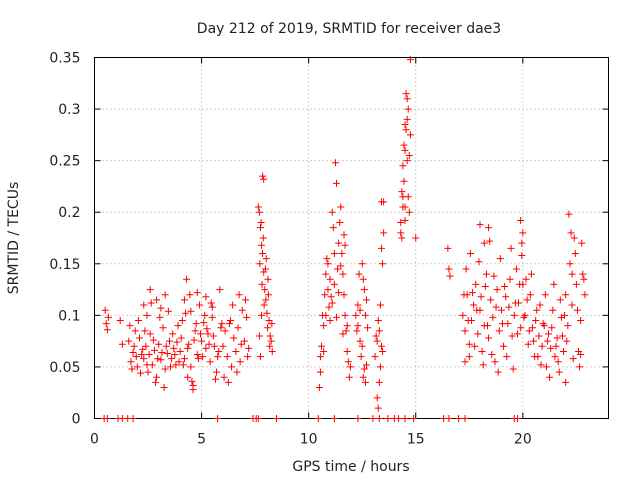 The image size is (640, 480). What do you see at coordinates (201, 440) in the screenshot?
I see `x-tick-label: 5` at bounding box center [201, 440].